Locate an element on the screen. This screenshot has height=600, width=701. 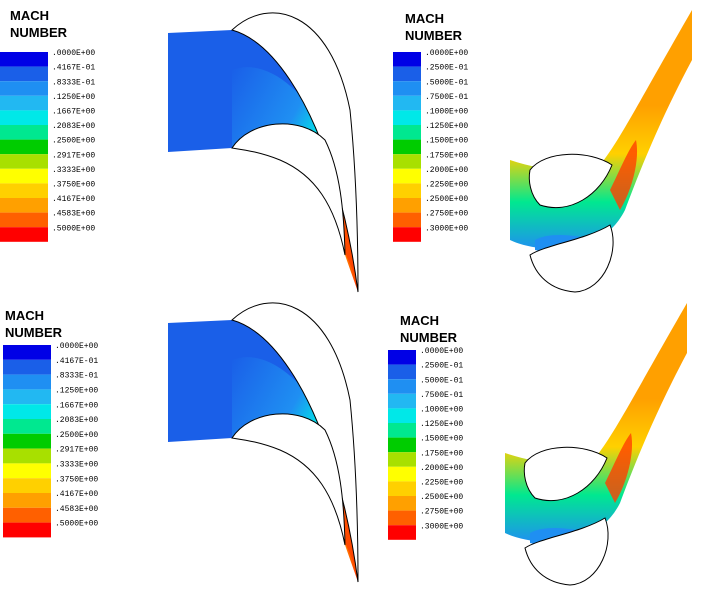
legend-label: .1000E+00 is located at coordinates (441, 410).